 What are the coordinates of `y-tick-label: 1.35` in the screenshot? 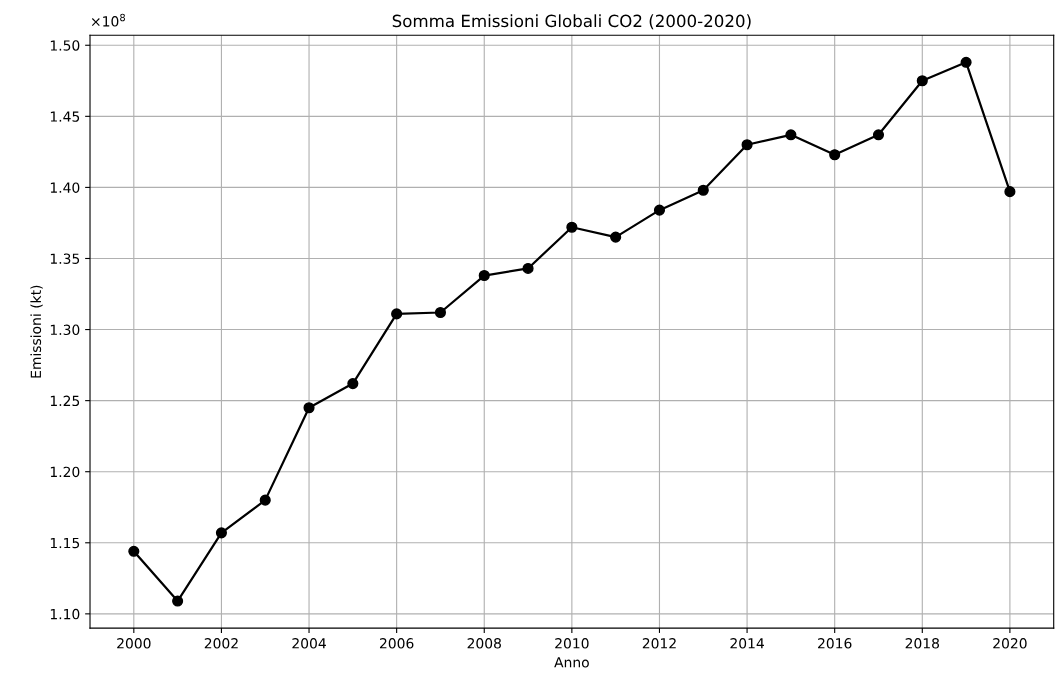 It's located at (65, 258).